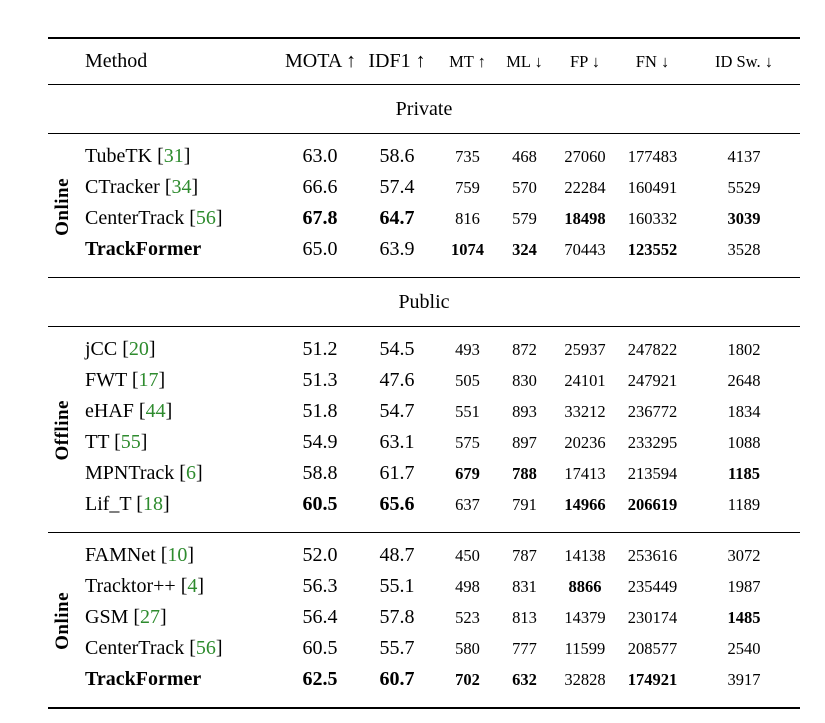 The height and width of the screenshot is (723, 825). What do you see at coordinates (397, 442) in the screenshot?
I see `idf1-value: 63.1` at bounding box center [397, 442].